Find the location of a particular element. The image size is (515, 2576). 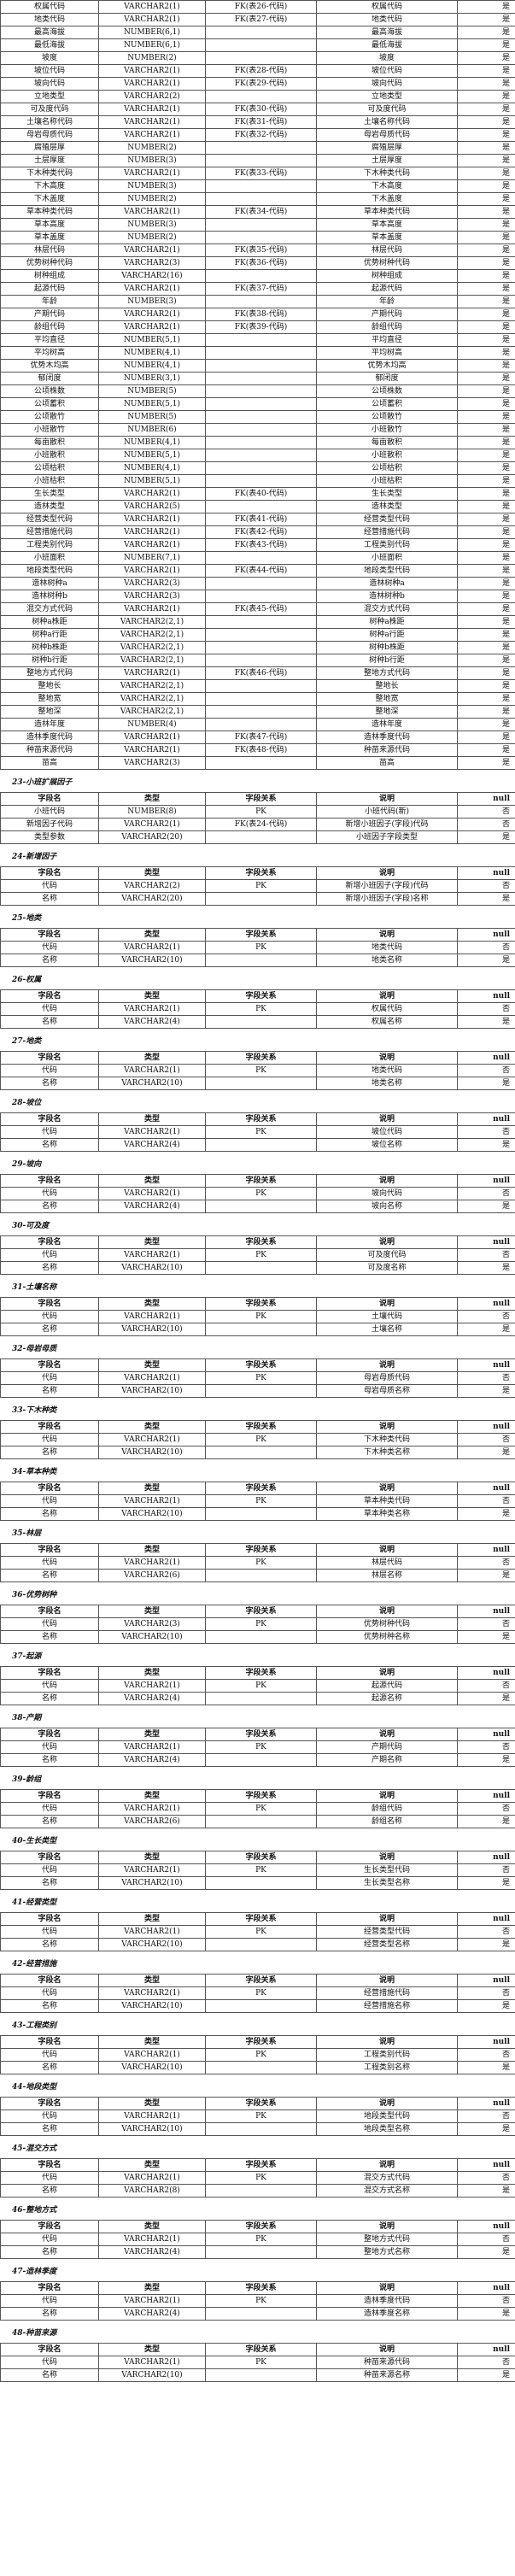

section-title: 48-种苗来源 is located at coordinates (34, 2333).